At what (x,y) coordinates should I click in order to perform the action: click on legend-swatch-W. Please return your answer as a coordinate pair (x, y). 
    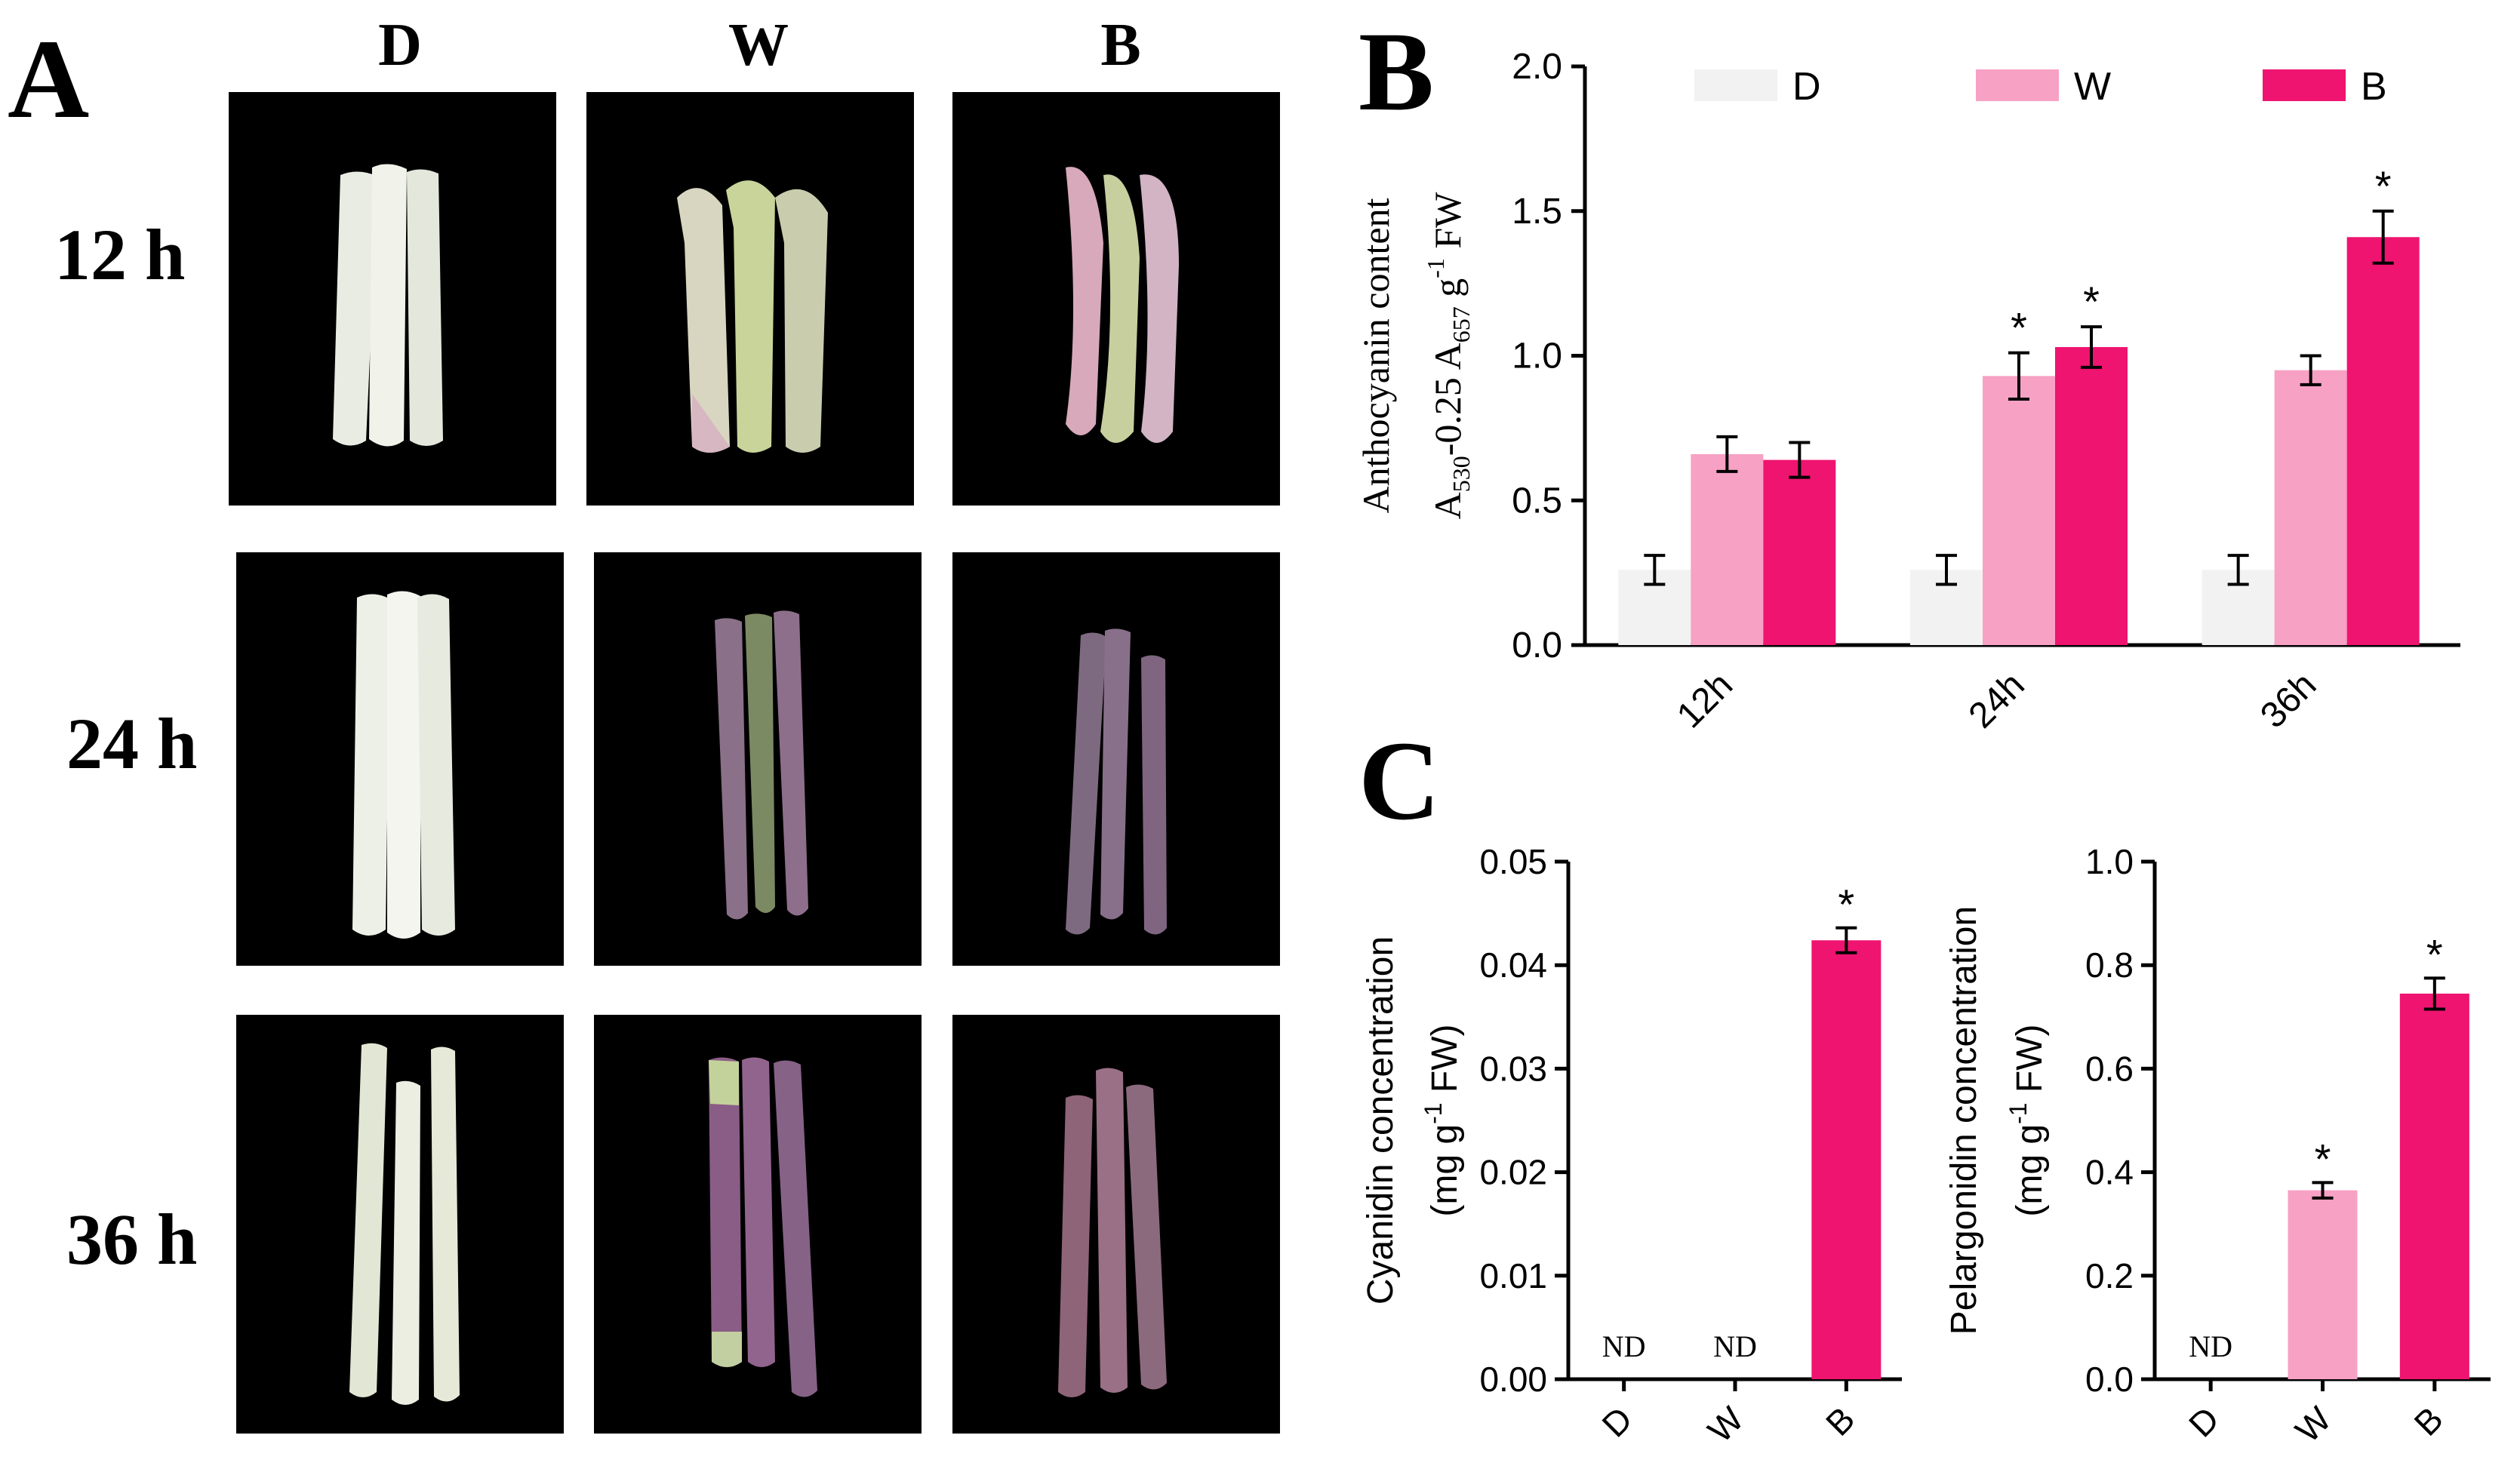
    Looking at the image, I should click on (2018, 85).